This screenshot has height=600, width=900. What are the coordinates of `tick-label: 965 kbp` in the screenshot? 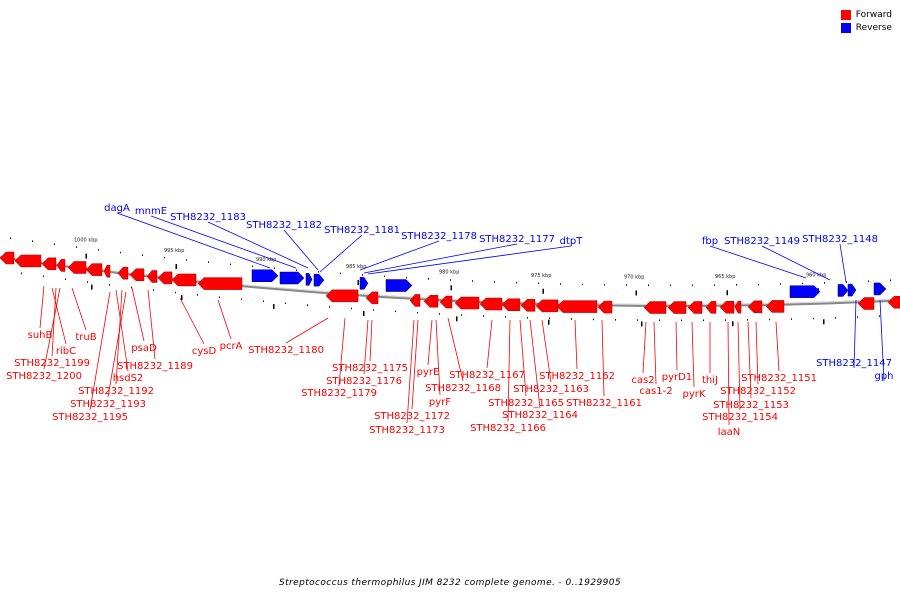 It's located at (725, 277).